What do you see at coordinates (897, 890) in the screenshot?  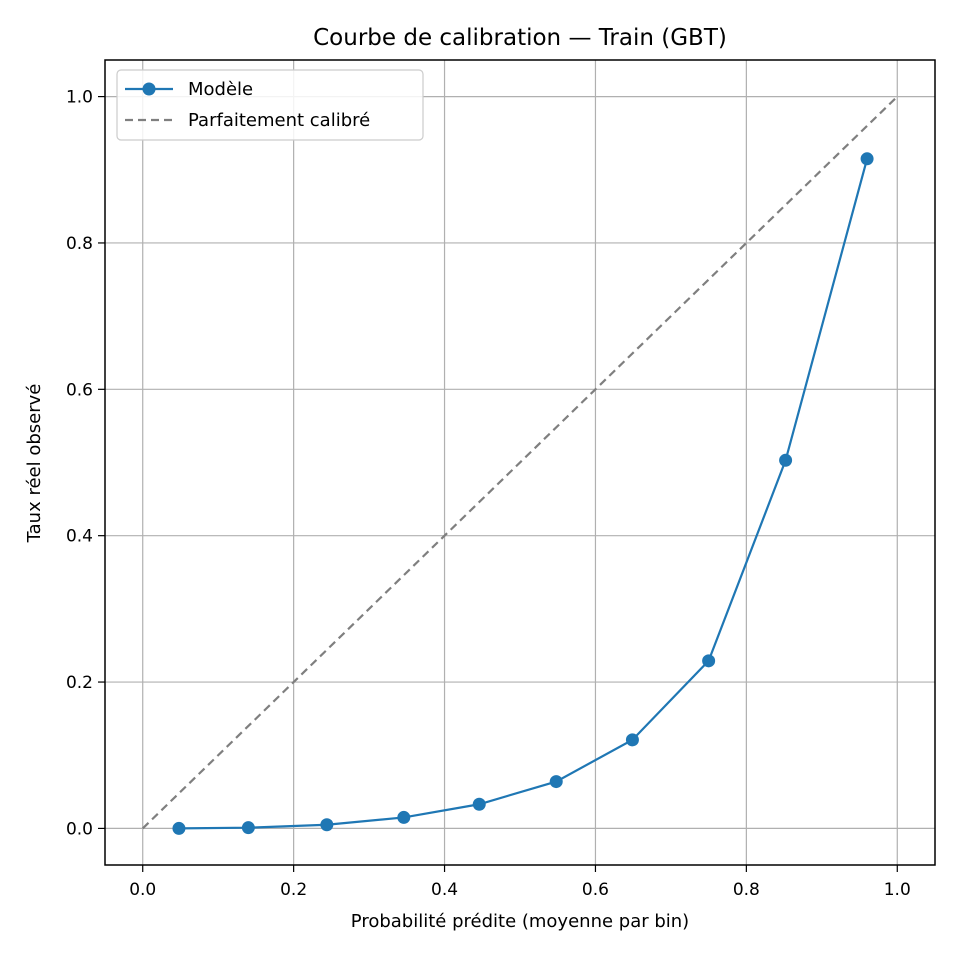 I see `x-tick-label: 1.0` at bounding box center [897, 890].